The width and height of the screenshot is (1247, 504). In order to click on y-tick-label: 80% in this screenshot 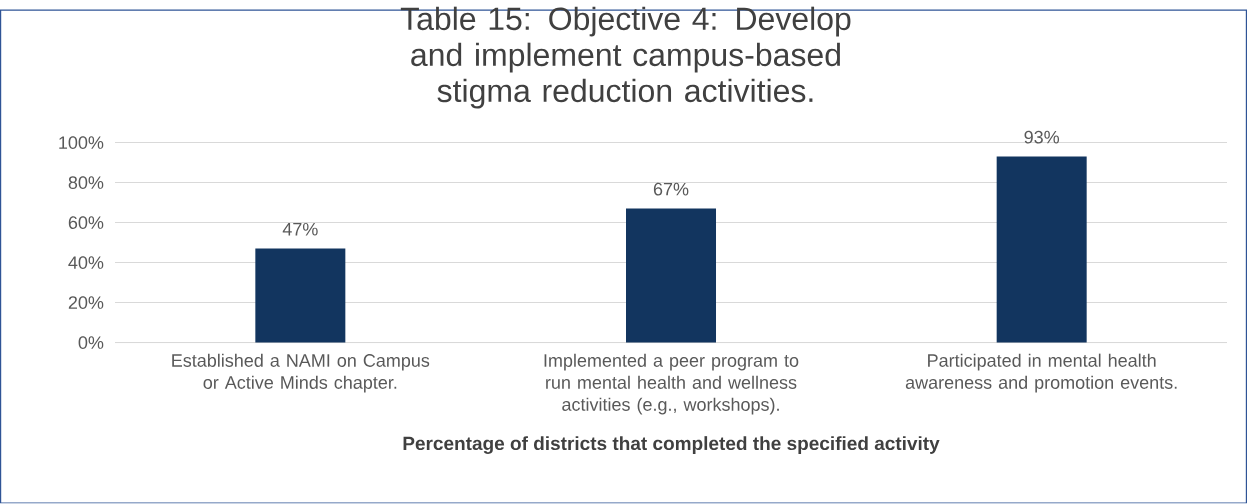, I will do `click(86, 183)`.